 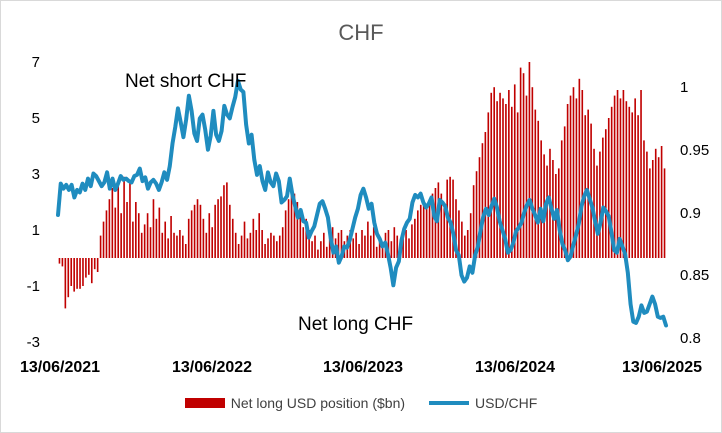 What do you see at coordinates (185, 81) in the screenshot?
I see `annotation-net-short: Net short CHF` at bounding box center [185, 81].